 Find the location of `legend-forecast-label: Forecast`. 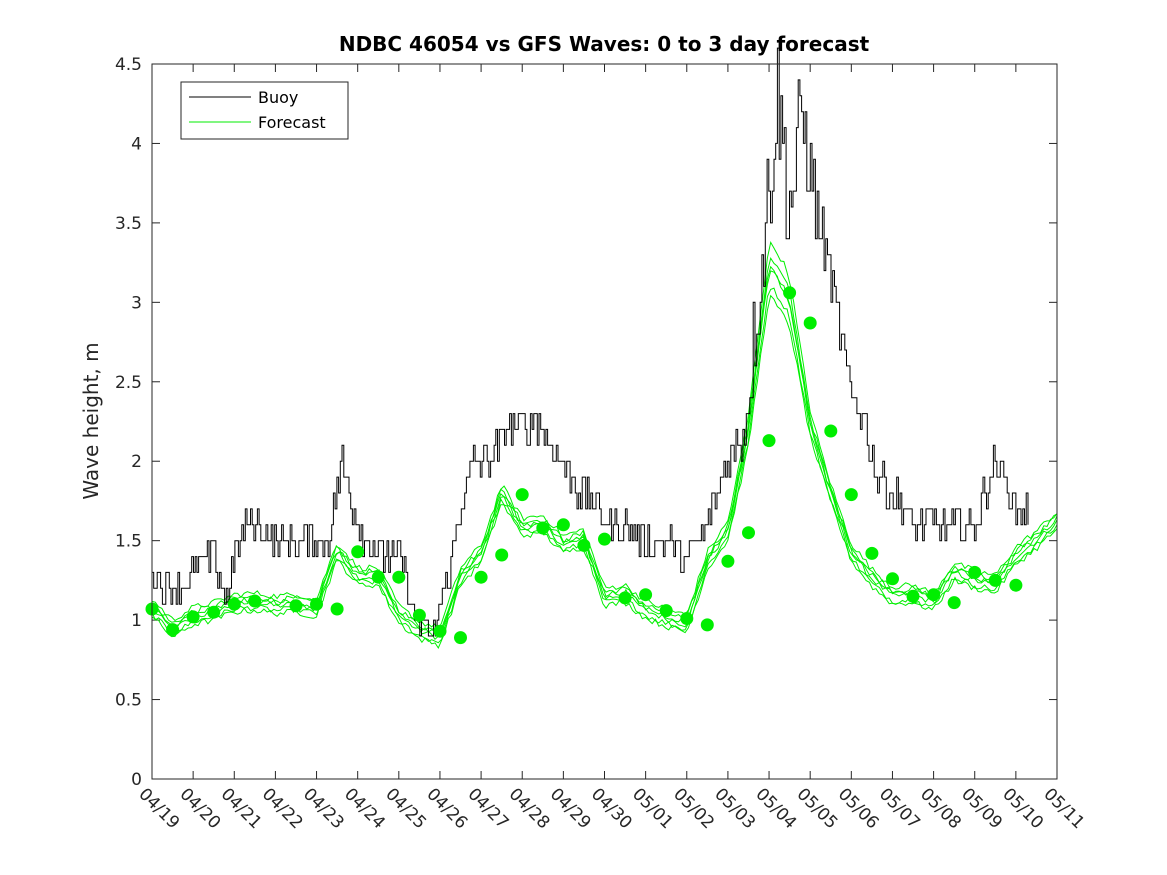

legend-forecast-label: Forecast is located at coordinates (292, 122).